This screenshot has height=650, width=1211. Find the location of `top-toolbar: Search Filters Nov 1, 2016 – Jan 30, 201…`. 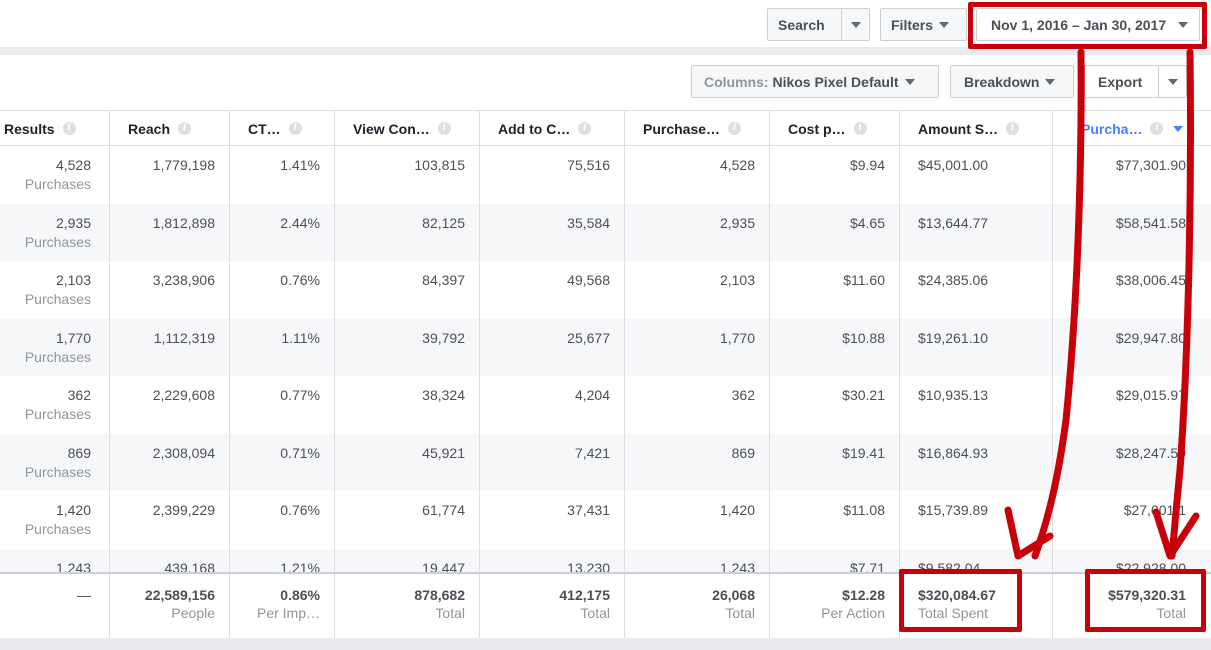

top-toolbar: Search Filters Nov 1, 2016 – Jan 30, 201… is located at coordinates (605, 23).